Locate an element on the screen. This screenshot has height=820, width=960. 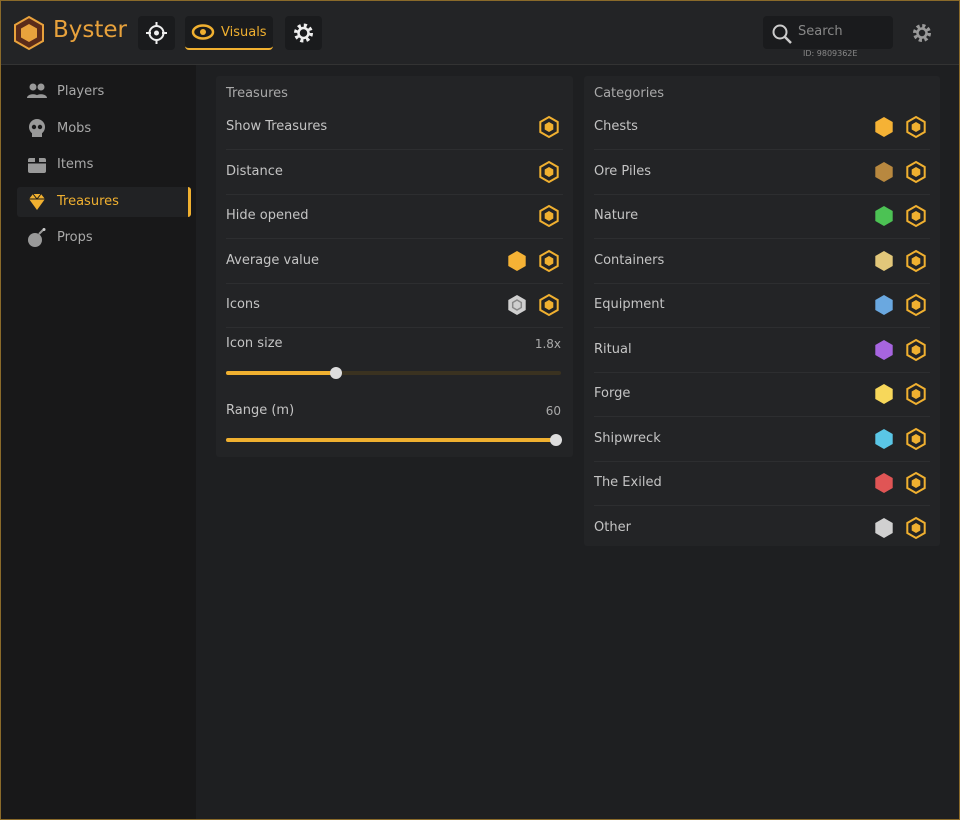
search-box: Search is located at coordinates (828, 32).